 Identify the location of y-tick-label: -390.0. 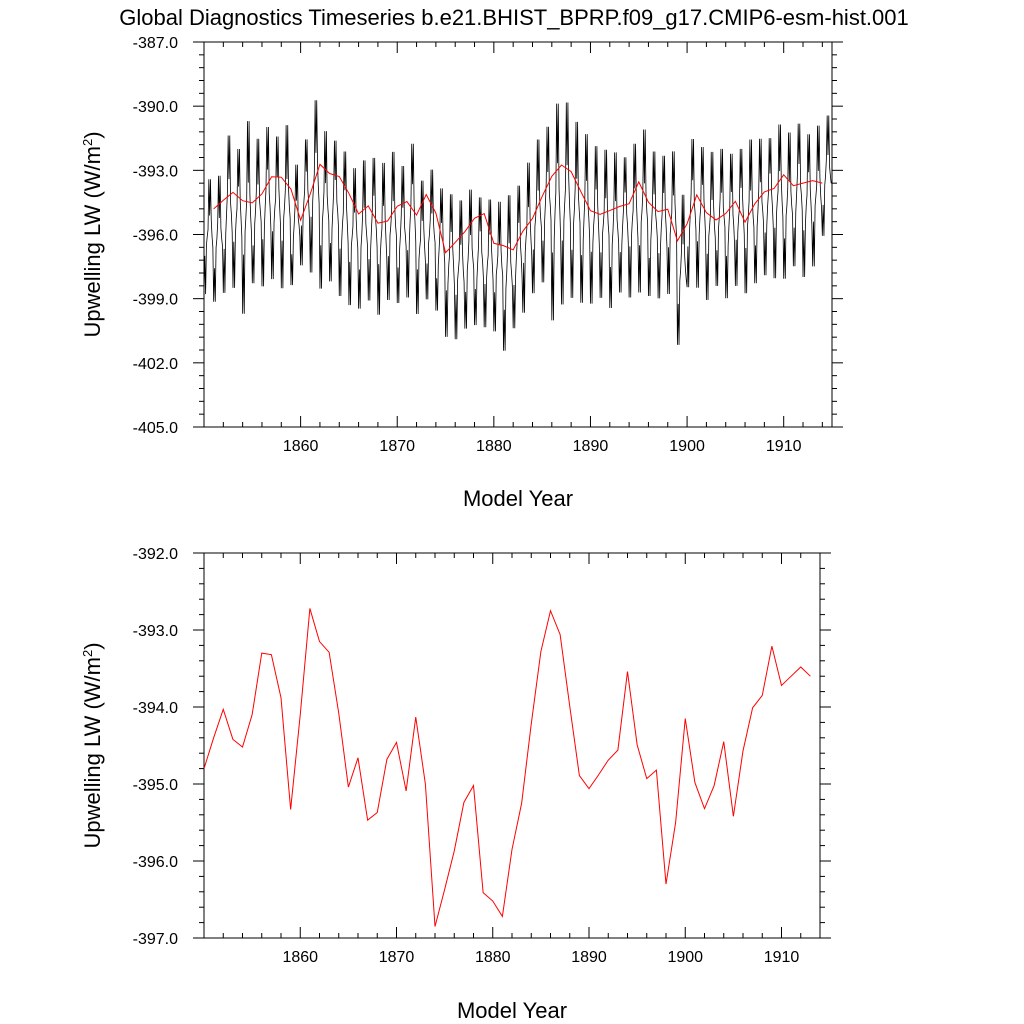
(155, 107).